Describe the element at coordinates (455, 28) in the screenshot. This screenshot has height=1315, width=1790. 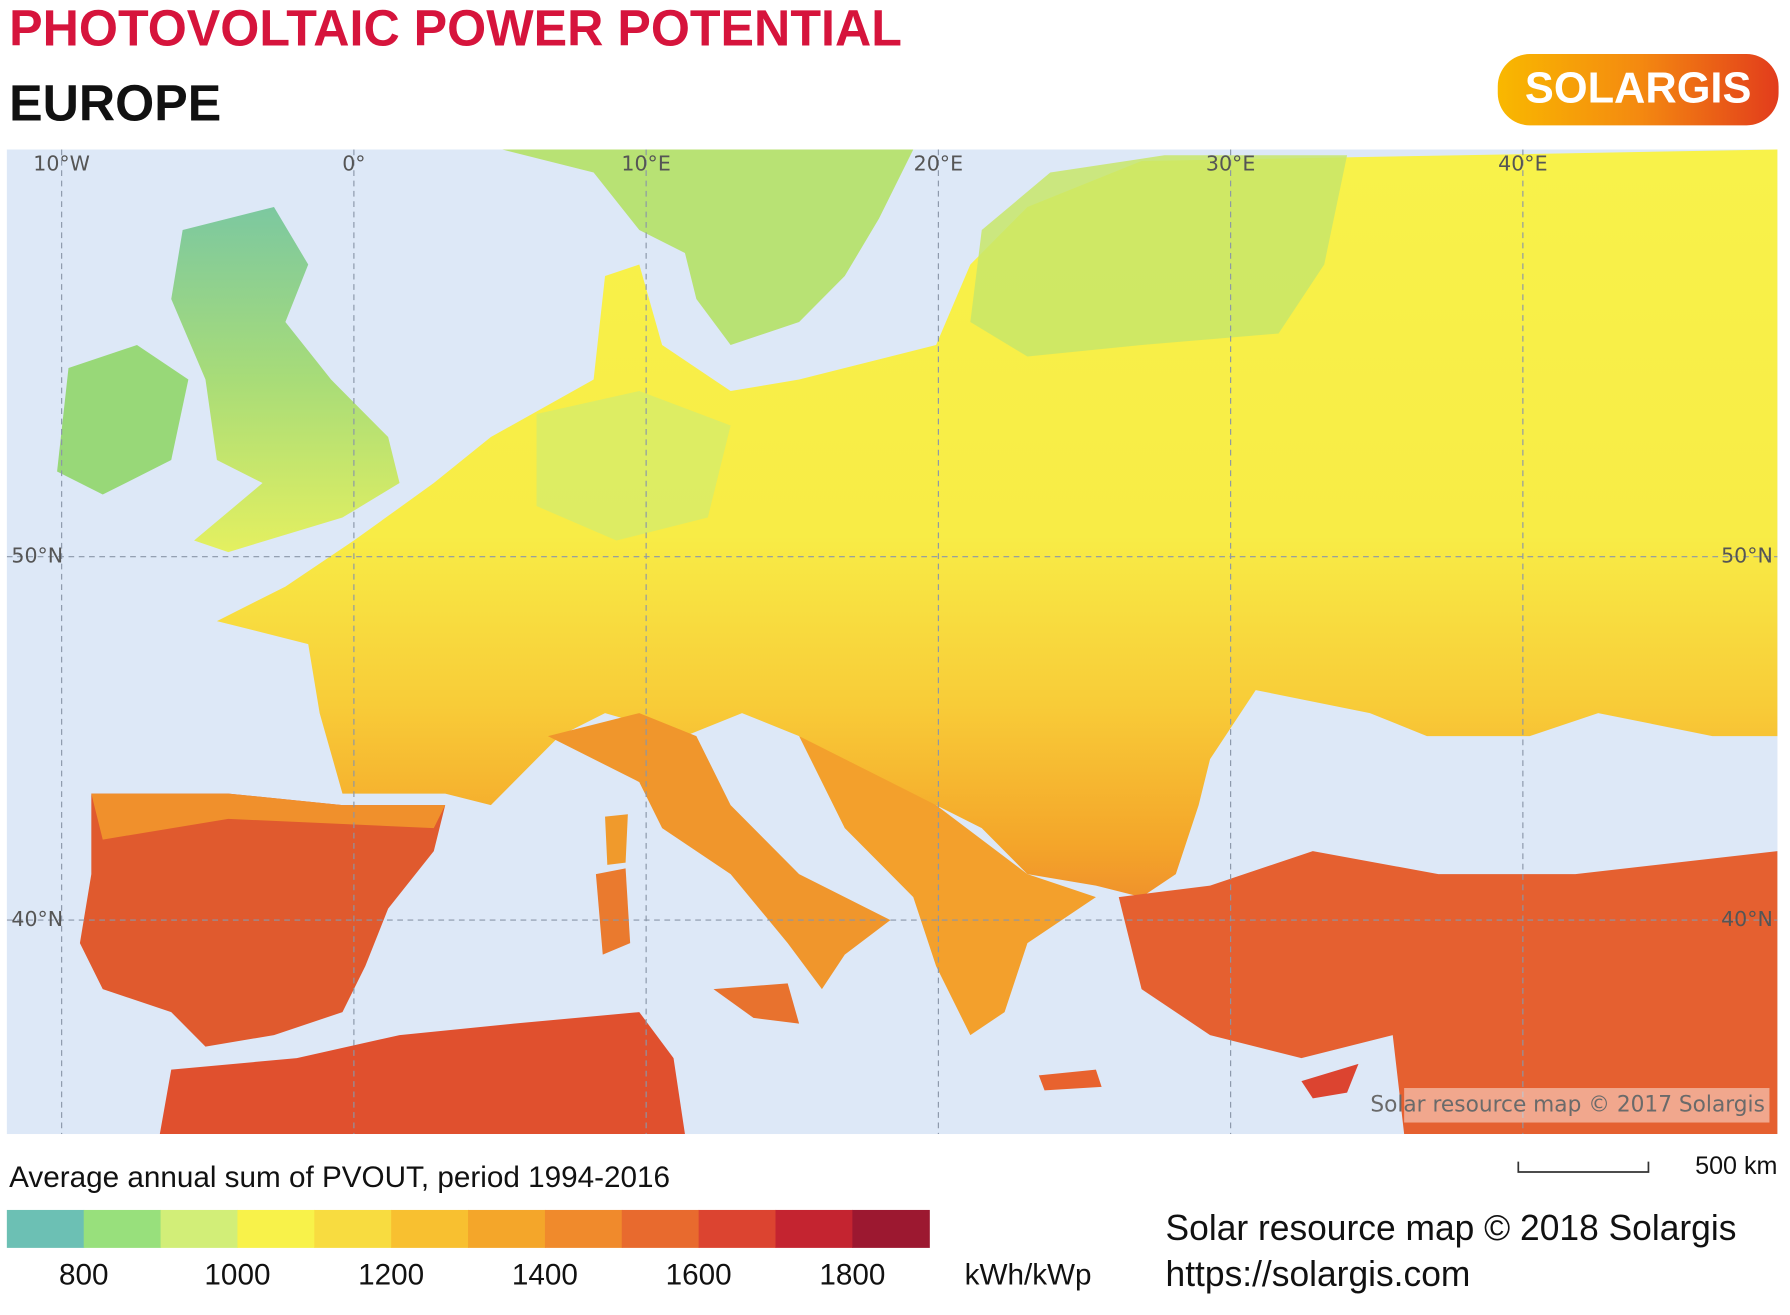
I see `title: PHOTOVOLTAIC POWER POTENTIAL` at that location.